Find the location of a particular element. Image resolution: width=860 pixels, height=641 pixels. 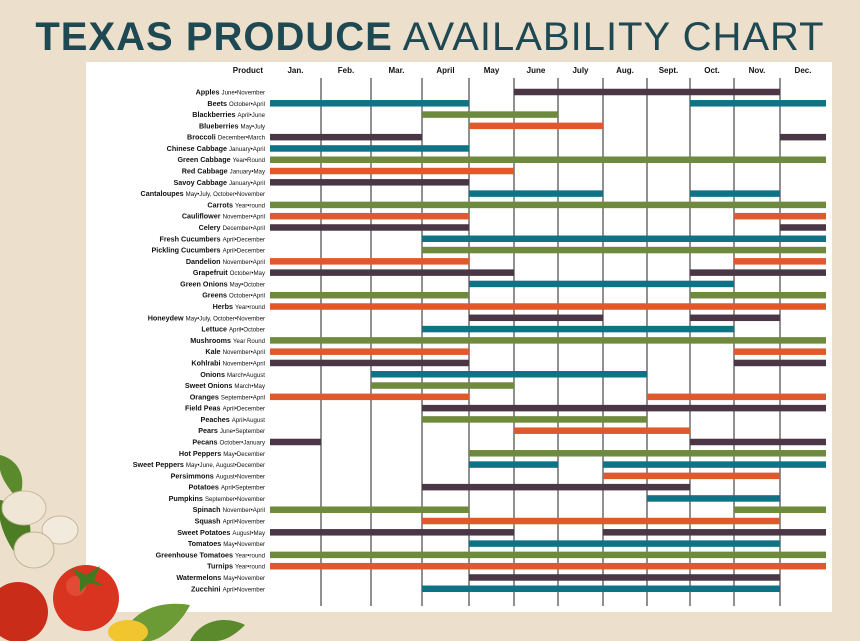

page-title: TEXAS PRODUCE AVAILABILITY CHART is located at coordinates (430, 37).